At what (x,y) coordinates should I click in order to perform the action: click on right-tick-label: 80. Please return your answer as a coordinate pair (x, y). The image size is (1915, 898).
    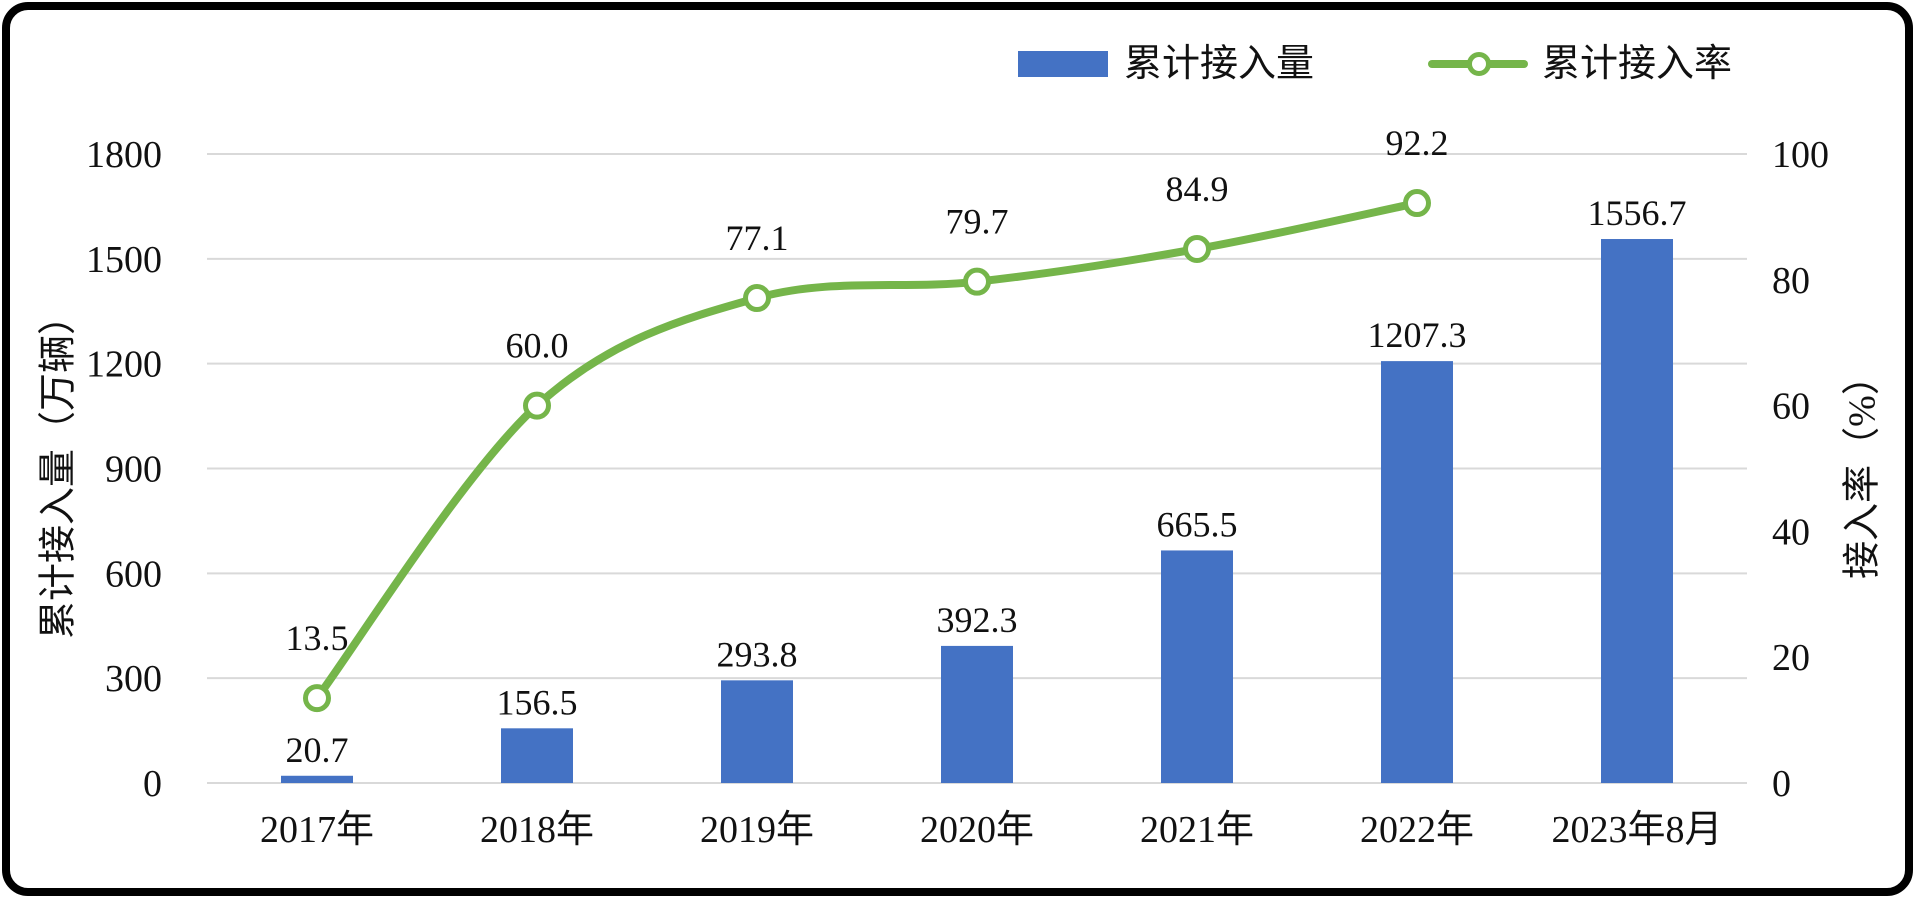
    Looking at the image, I should click on (1791, 281).